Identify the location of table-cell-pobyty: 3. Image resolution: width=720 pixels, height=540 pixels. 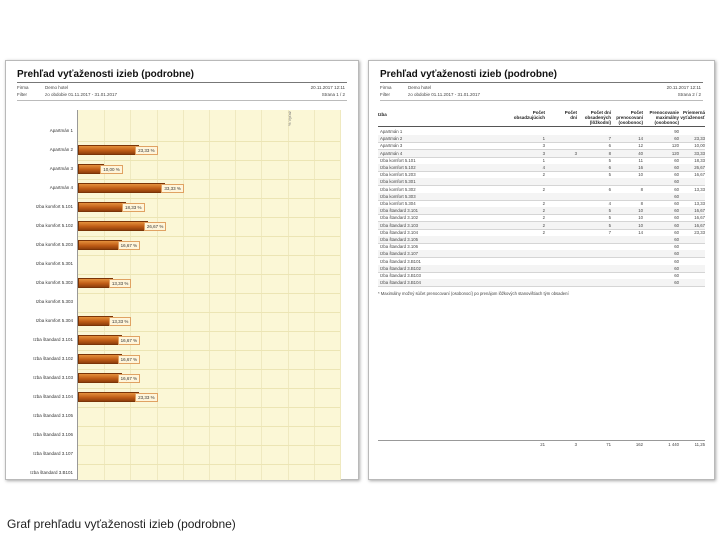
(543, 153).